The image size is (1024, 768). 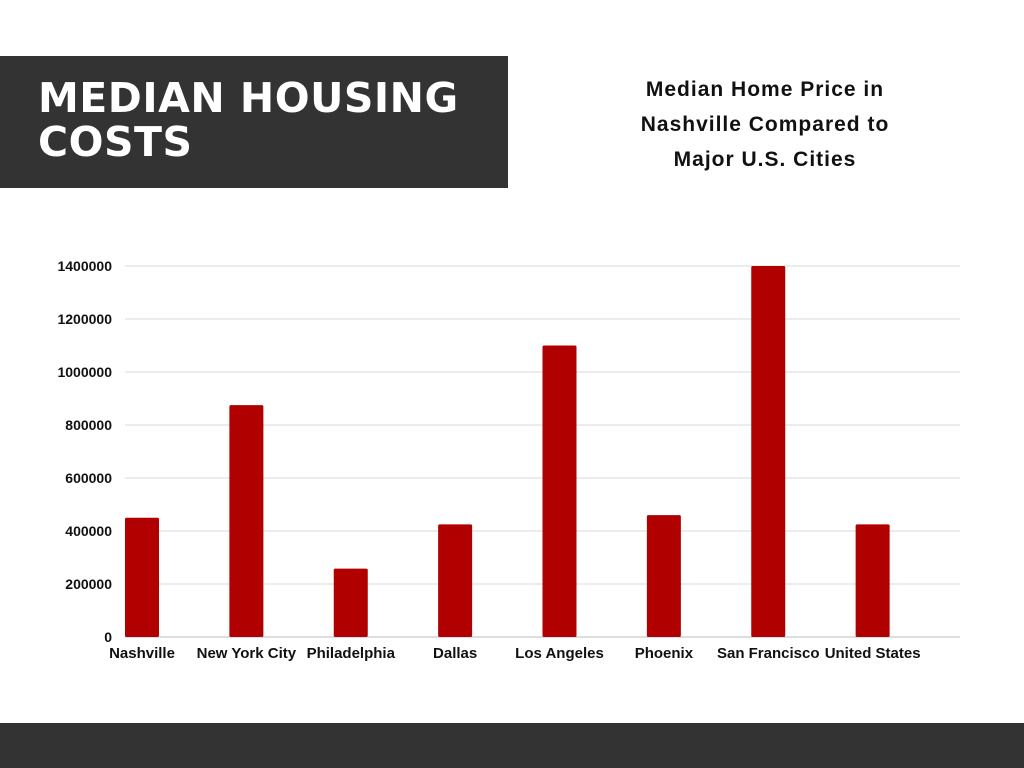 I want to click on y-tick-label: 600000, so click(x=88, y=478).